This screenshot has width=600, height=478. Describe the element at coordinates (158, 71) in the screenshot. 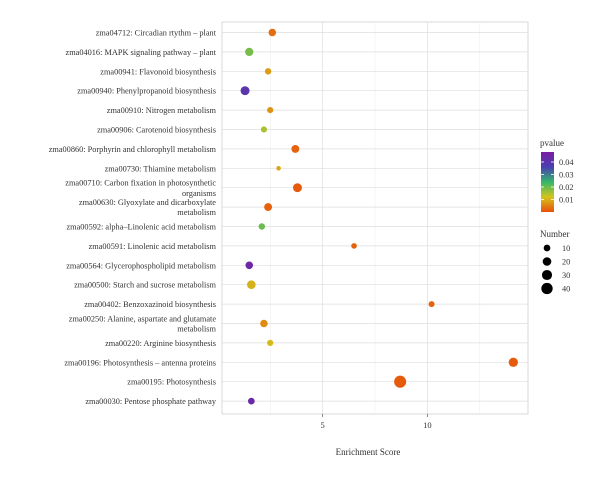

I see `category-label: zma00941: Flavonoid biosynthesis` at that location.